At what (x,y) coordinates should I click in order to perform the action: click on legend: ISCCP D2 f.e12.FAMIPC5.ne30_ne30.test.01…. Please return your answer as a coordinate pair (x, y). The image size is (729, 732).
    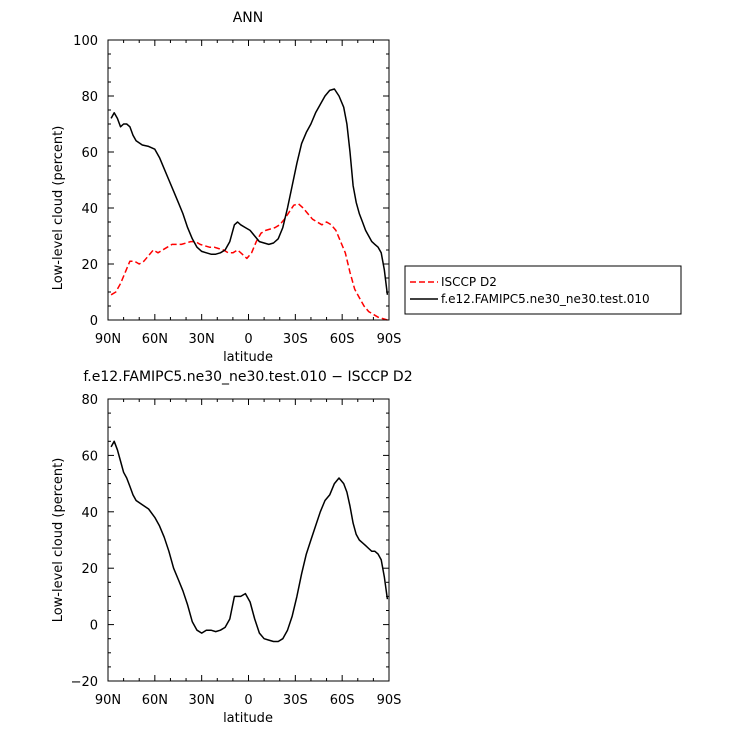
    Looking at the image, I should click on (543, 290).